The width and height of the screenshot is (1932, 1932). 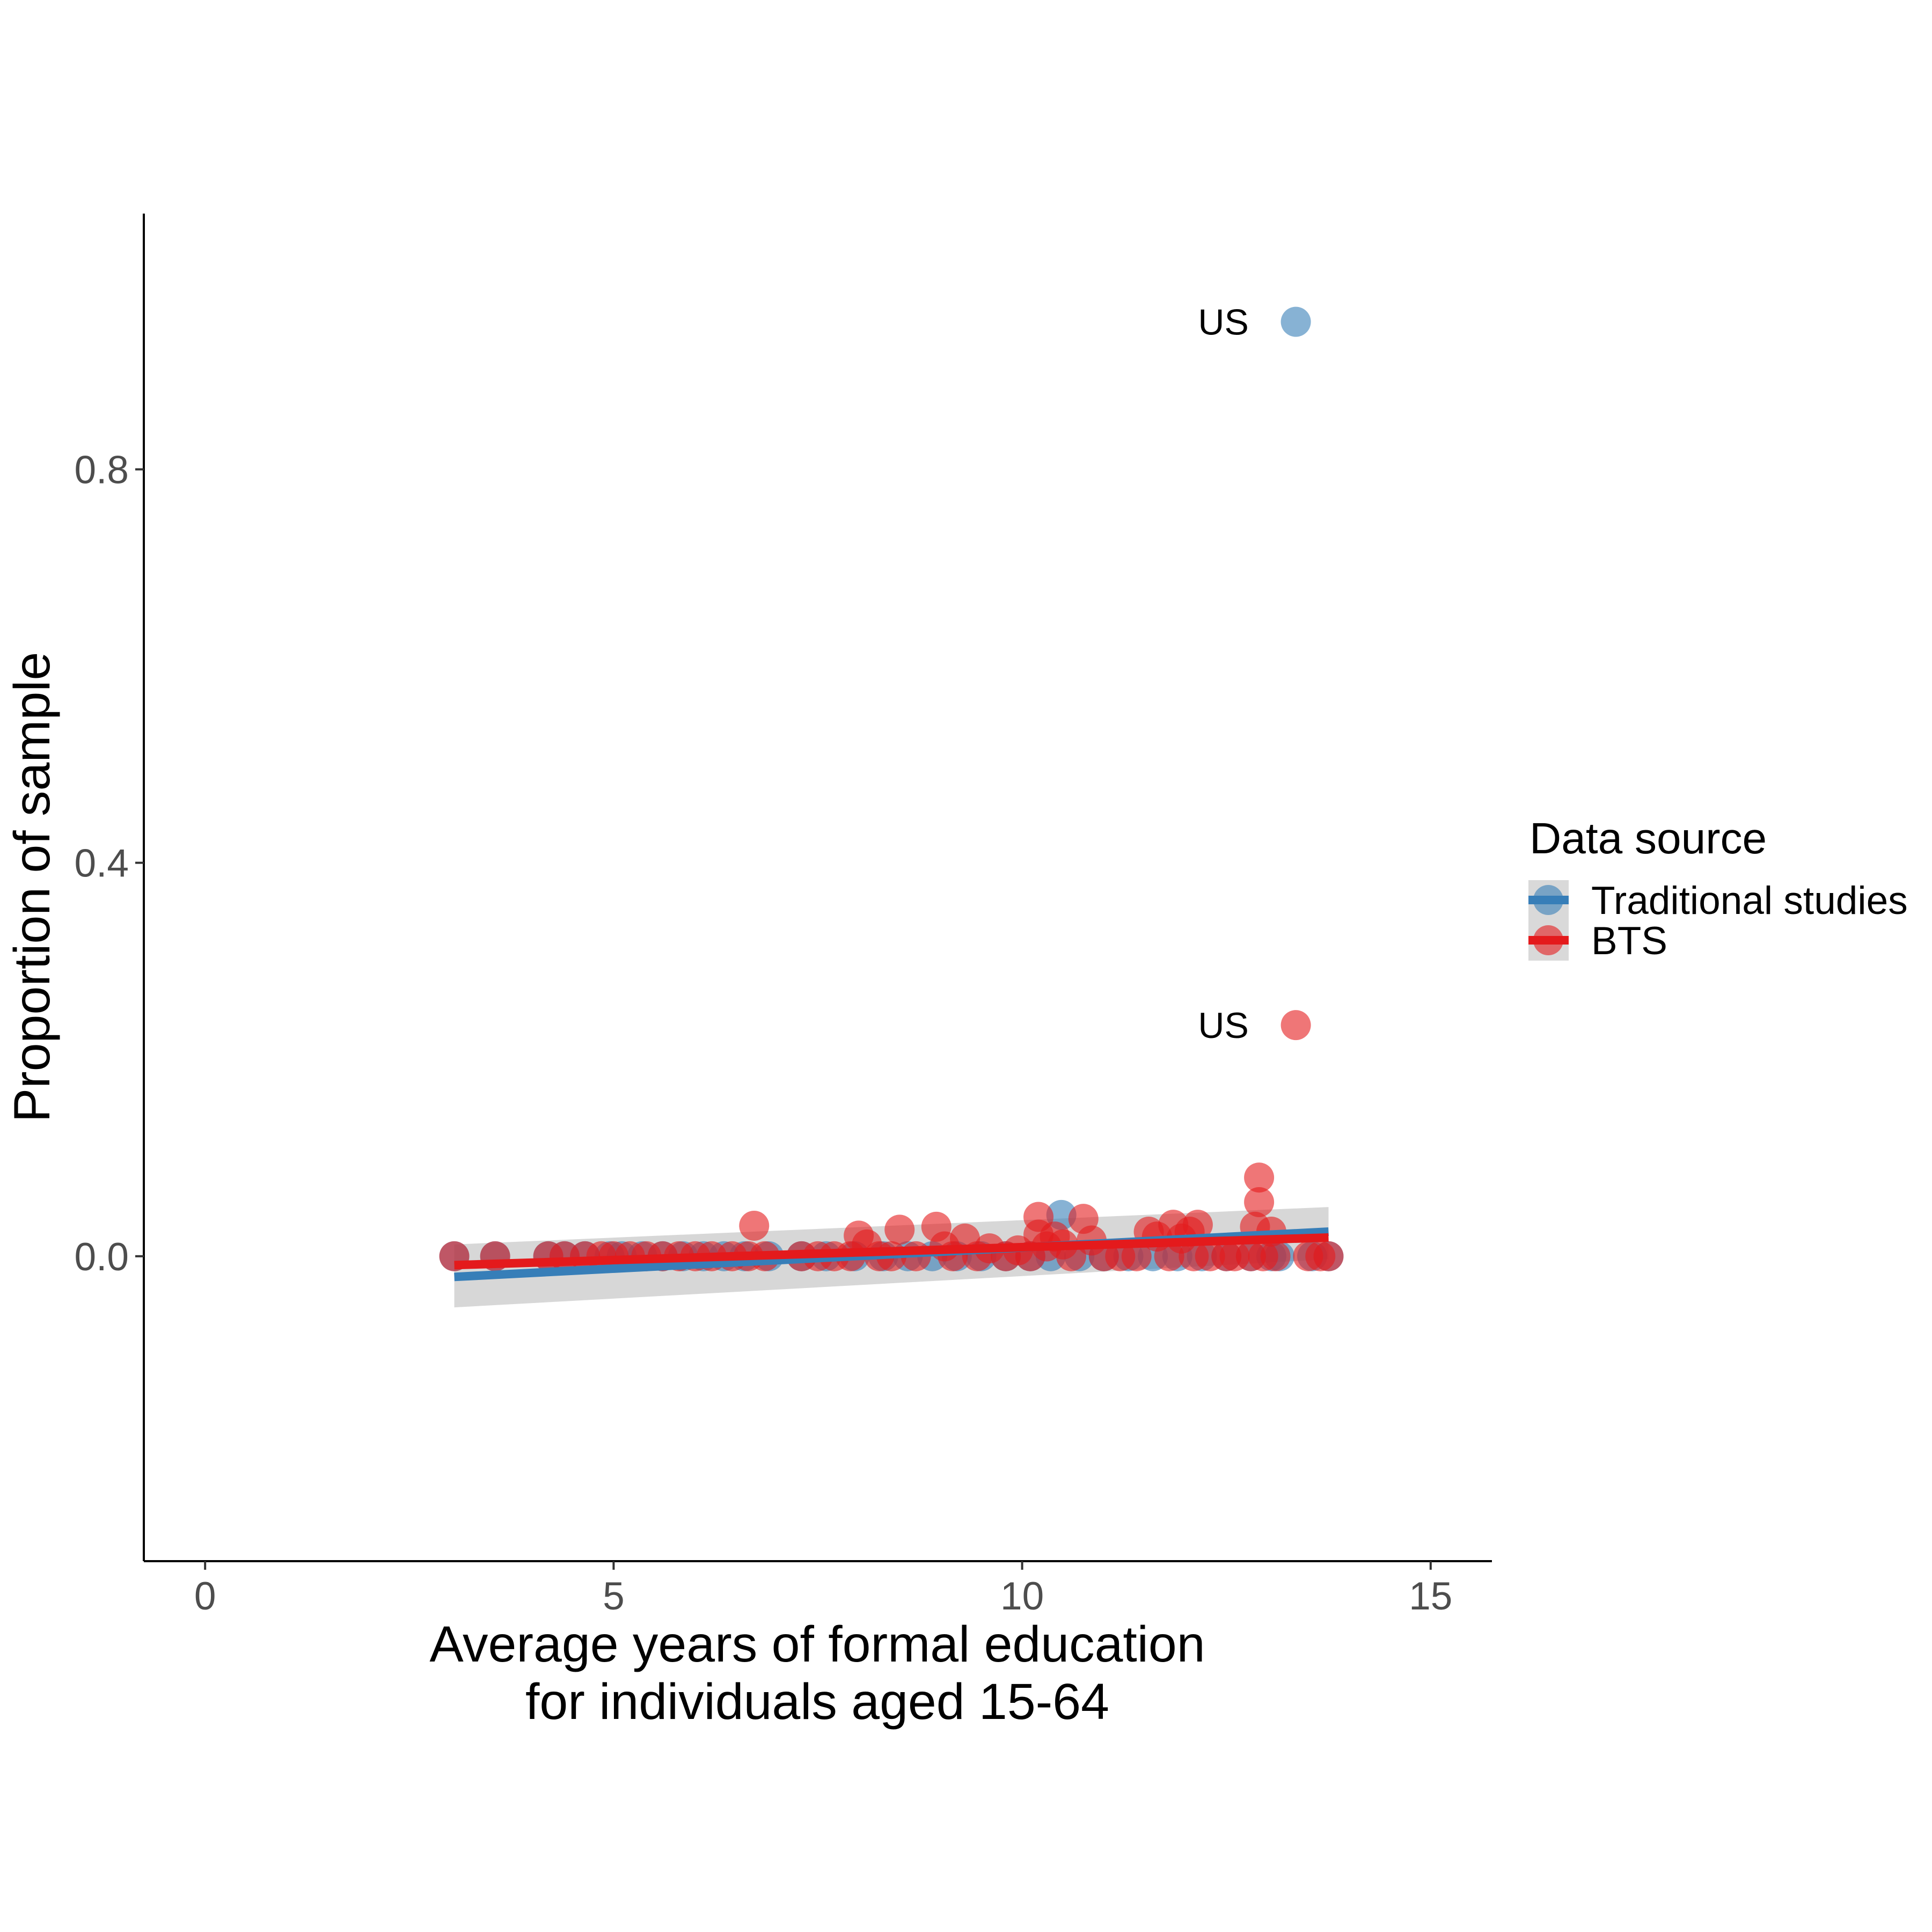 I want to click on legend: Data source Traditional studies BTS, so click(x=1718, y=888).